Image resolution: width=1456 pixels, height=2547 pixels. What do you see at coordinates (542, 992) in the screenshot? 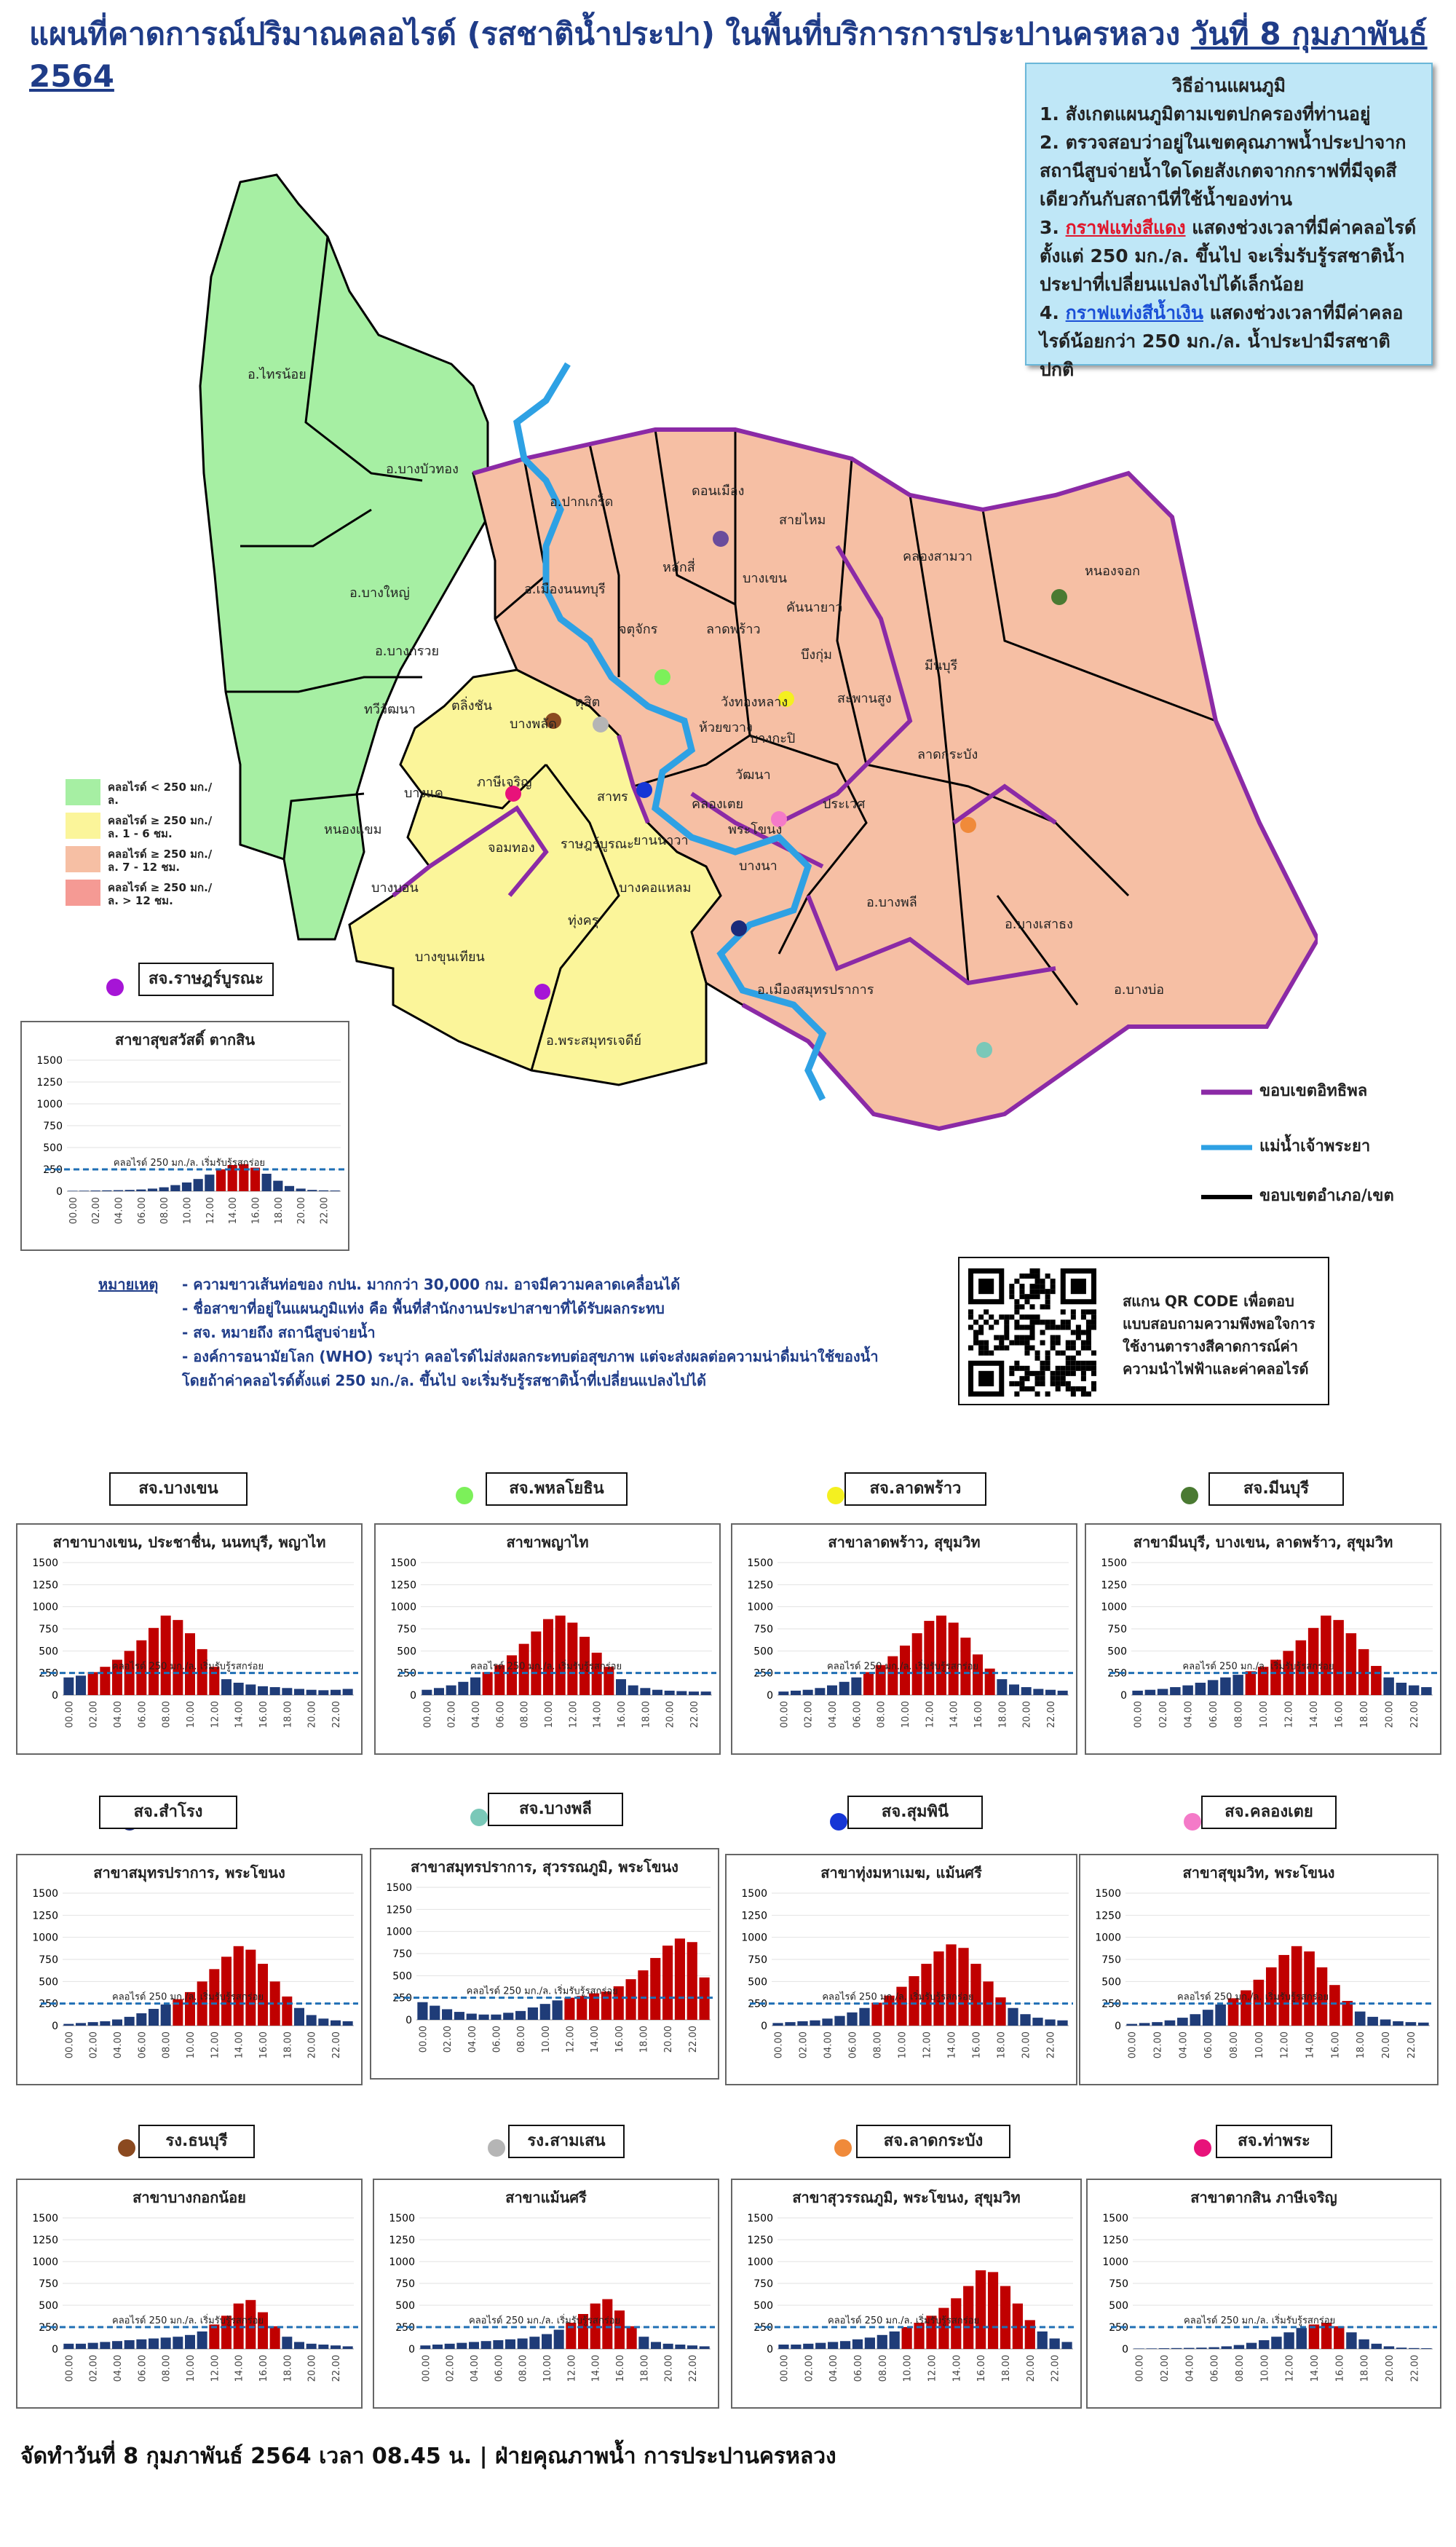
I see `map-dot-ratburana` at bounding box center [542, 992].